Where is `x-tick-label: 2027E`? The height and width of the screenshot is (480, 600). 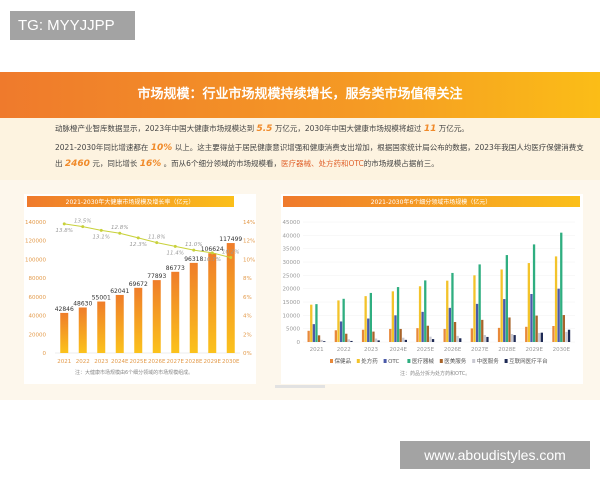 x-tick-label: 2027E is located at coordinates (176, 362).